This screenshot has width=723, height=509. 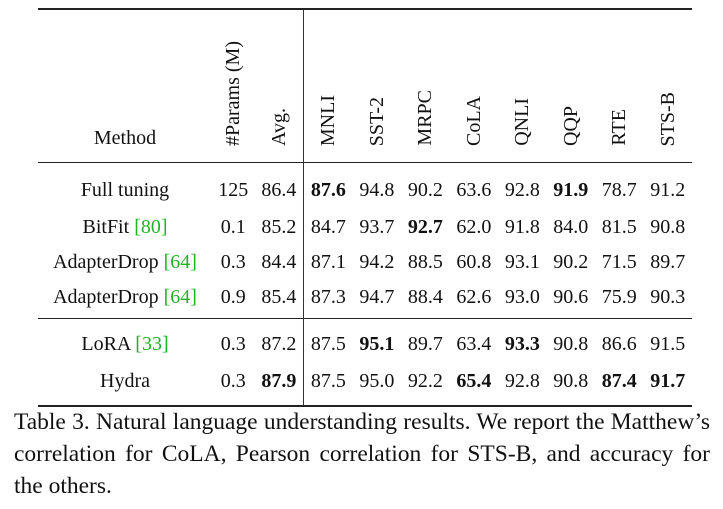 I want to click on score-cell: 84.0, so click(x=571, y=226).